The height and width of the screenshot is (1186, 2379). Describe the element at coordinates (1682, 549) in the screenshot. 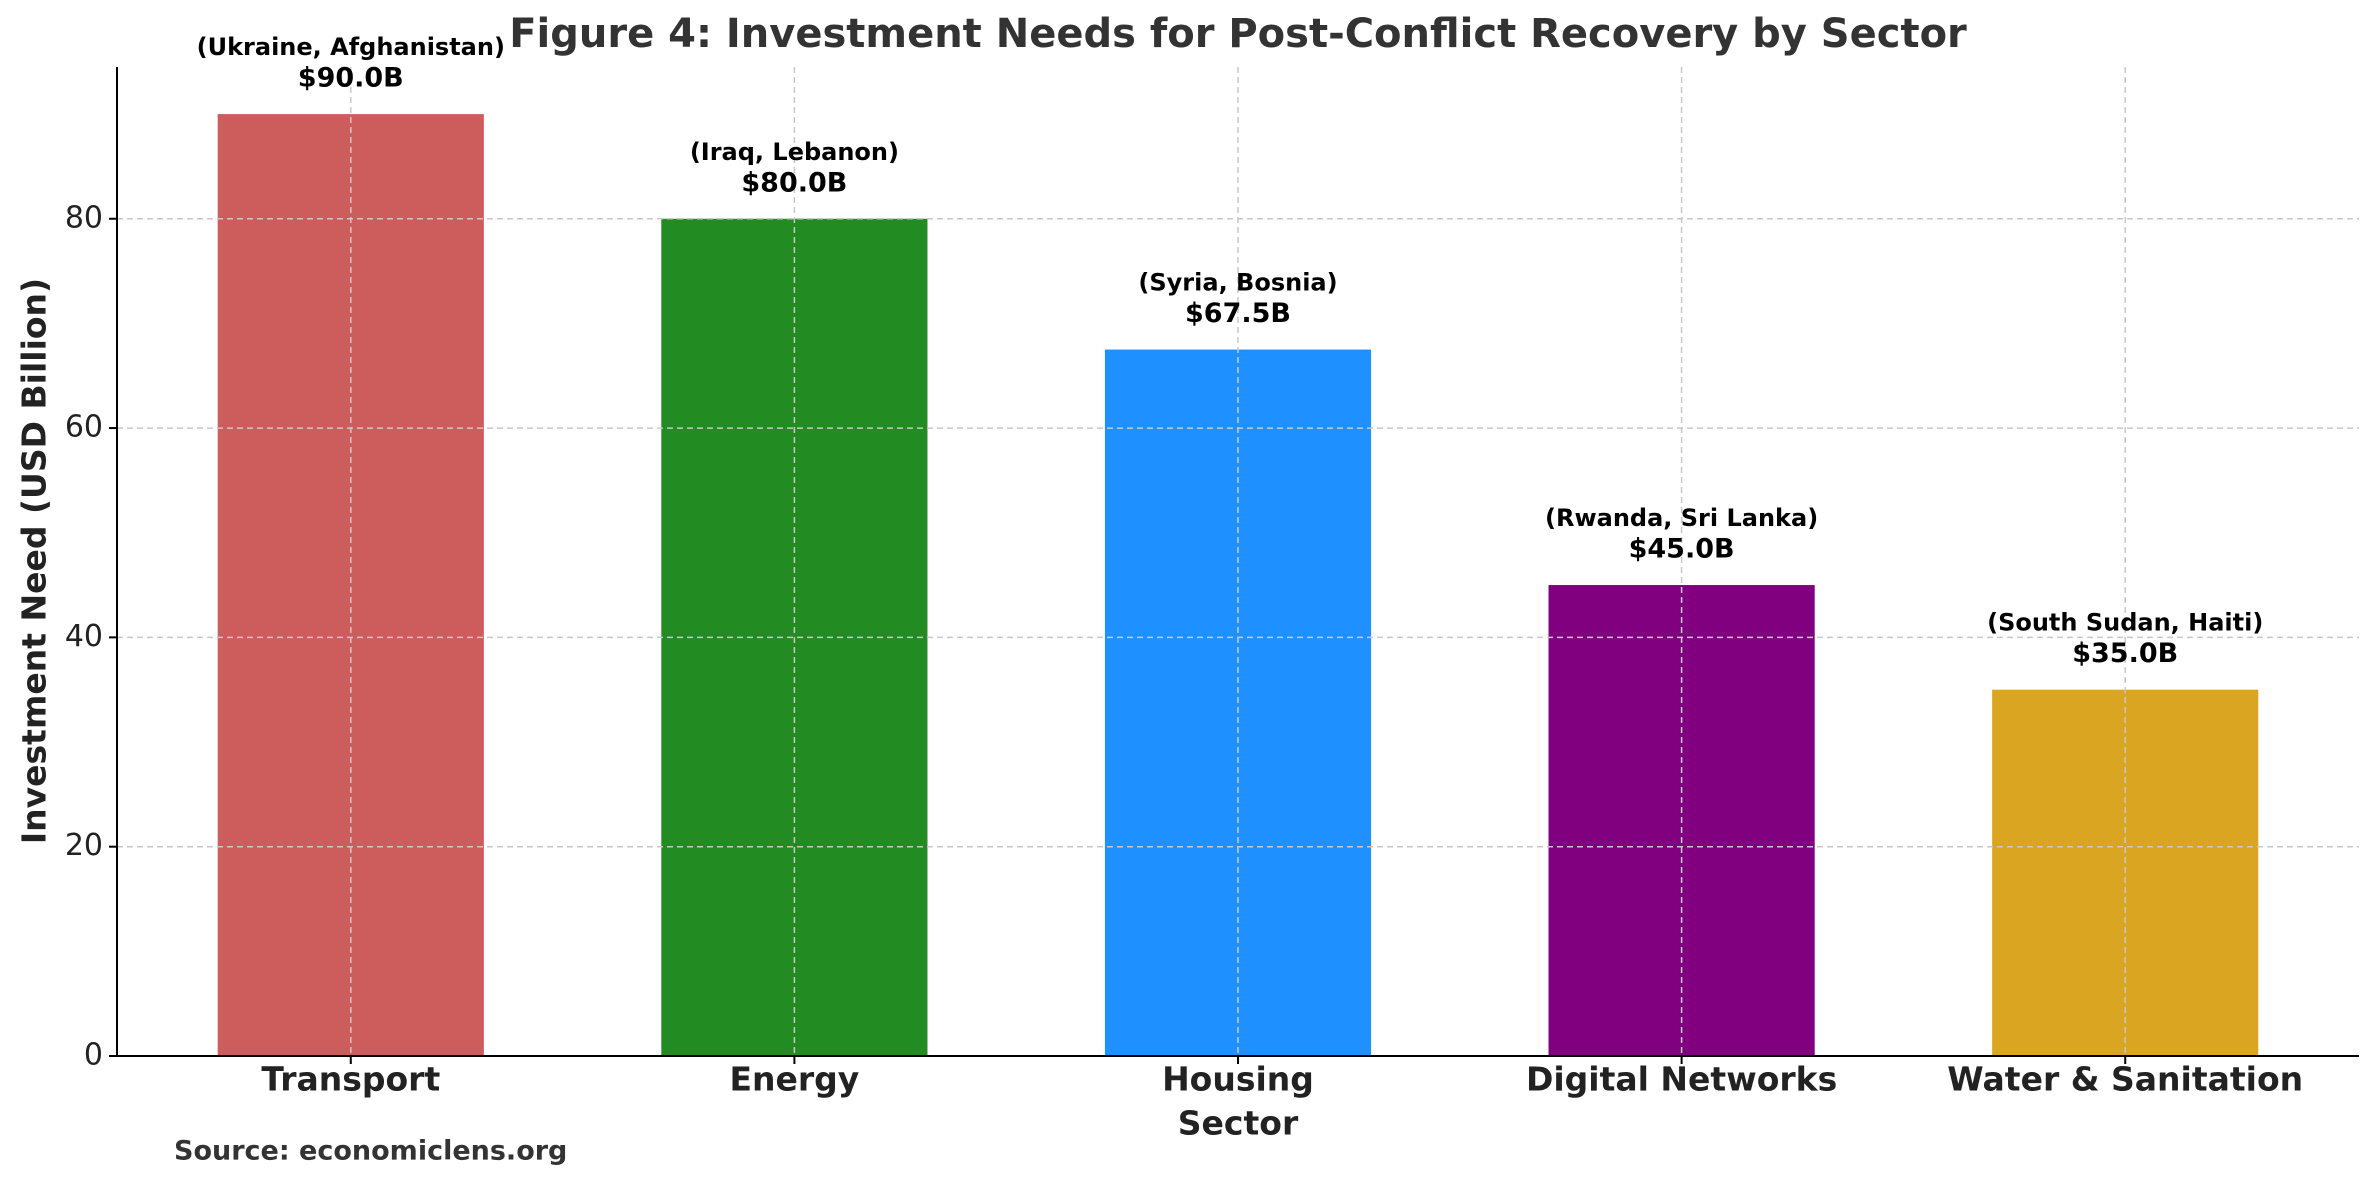

I see `value-label: $45.0B` at that location.